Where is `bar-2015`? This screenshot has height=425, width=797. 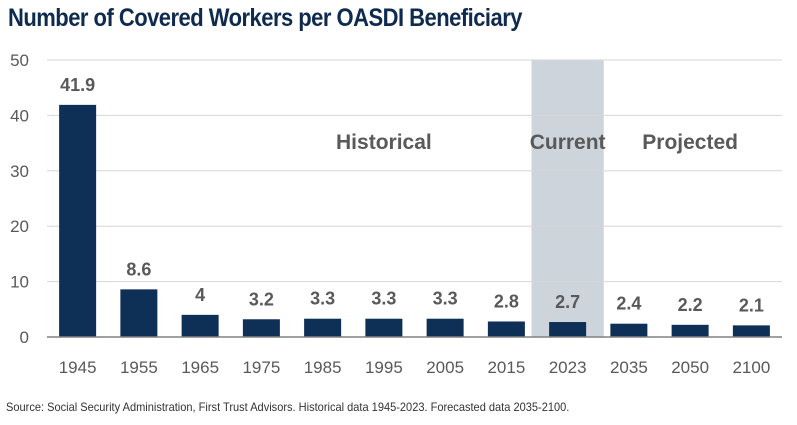
bar-2015 is located at coordinates (506, 329).